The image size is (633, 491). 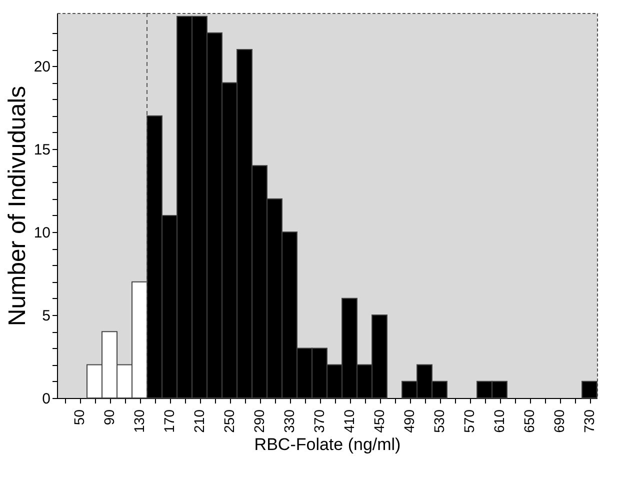 I want to click on y-tick-label: 0, so click(x=46, y=399).